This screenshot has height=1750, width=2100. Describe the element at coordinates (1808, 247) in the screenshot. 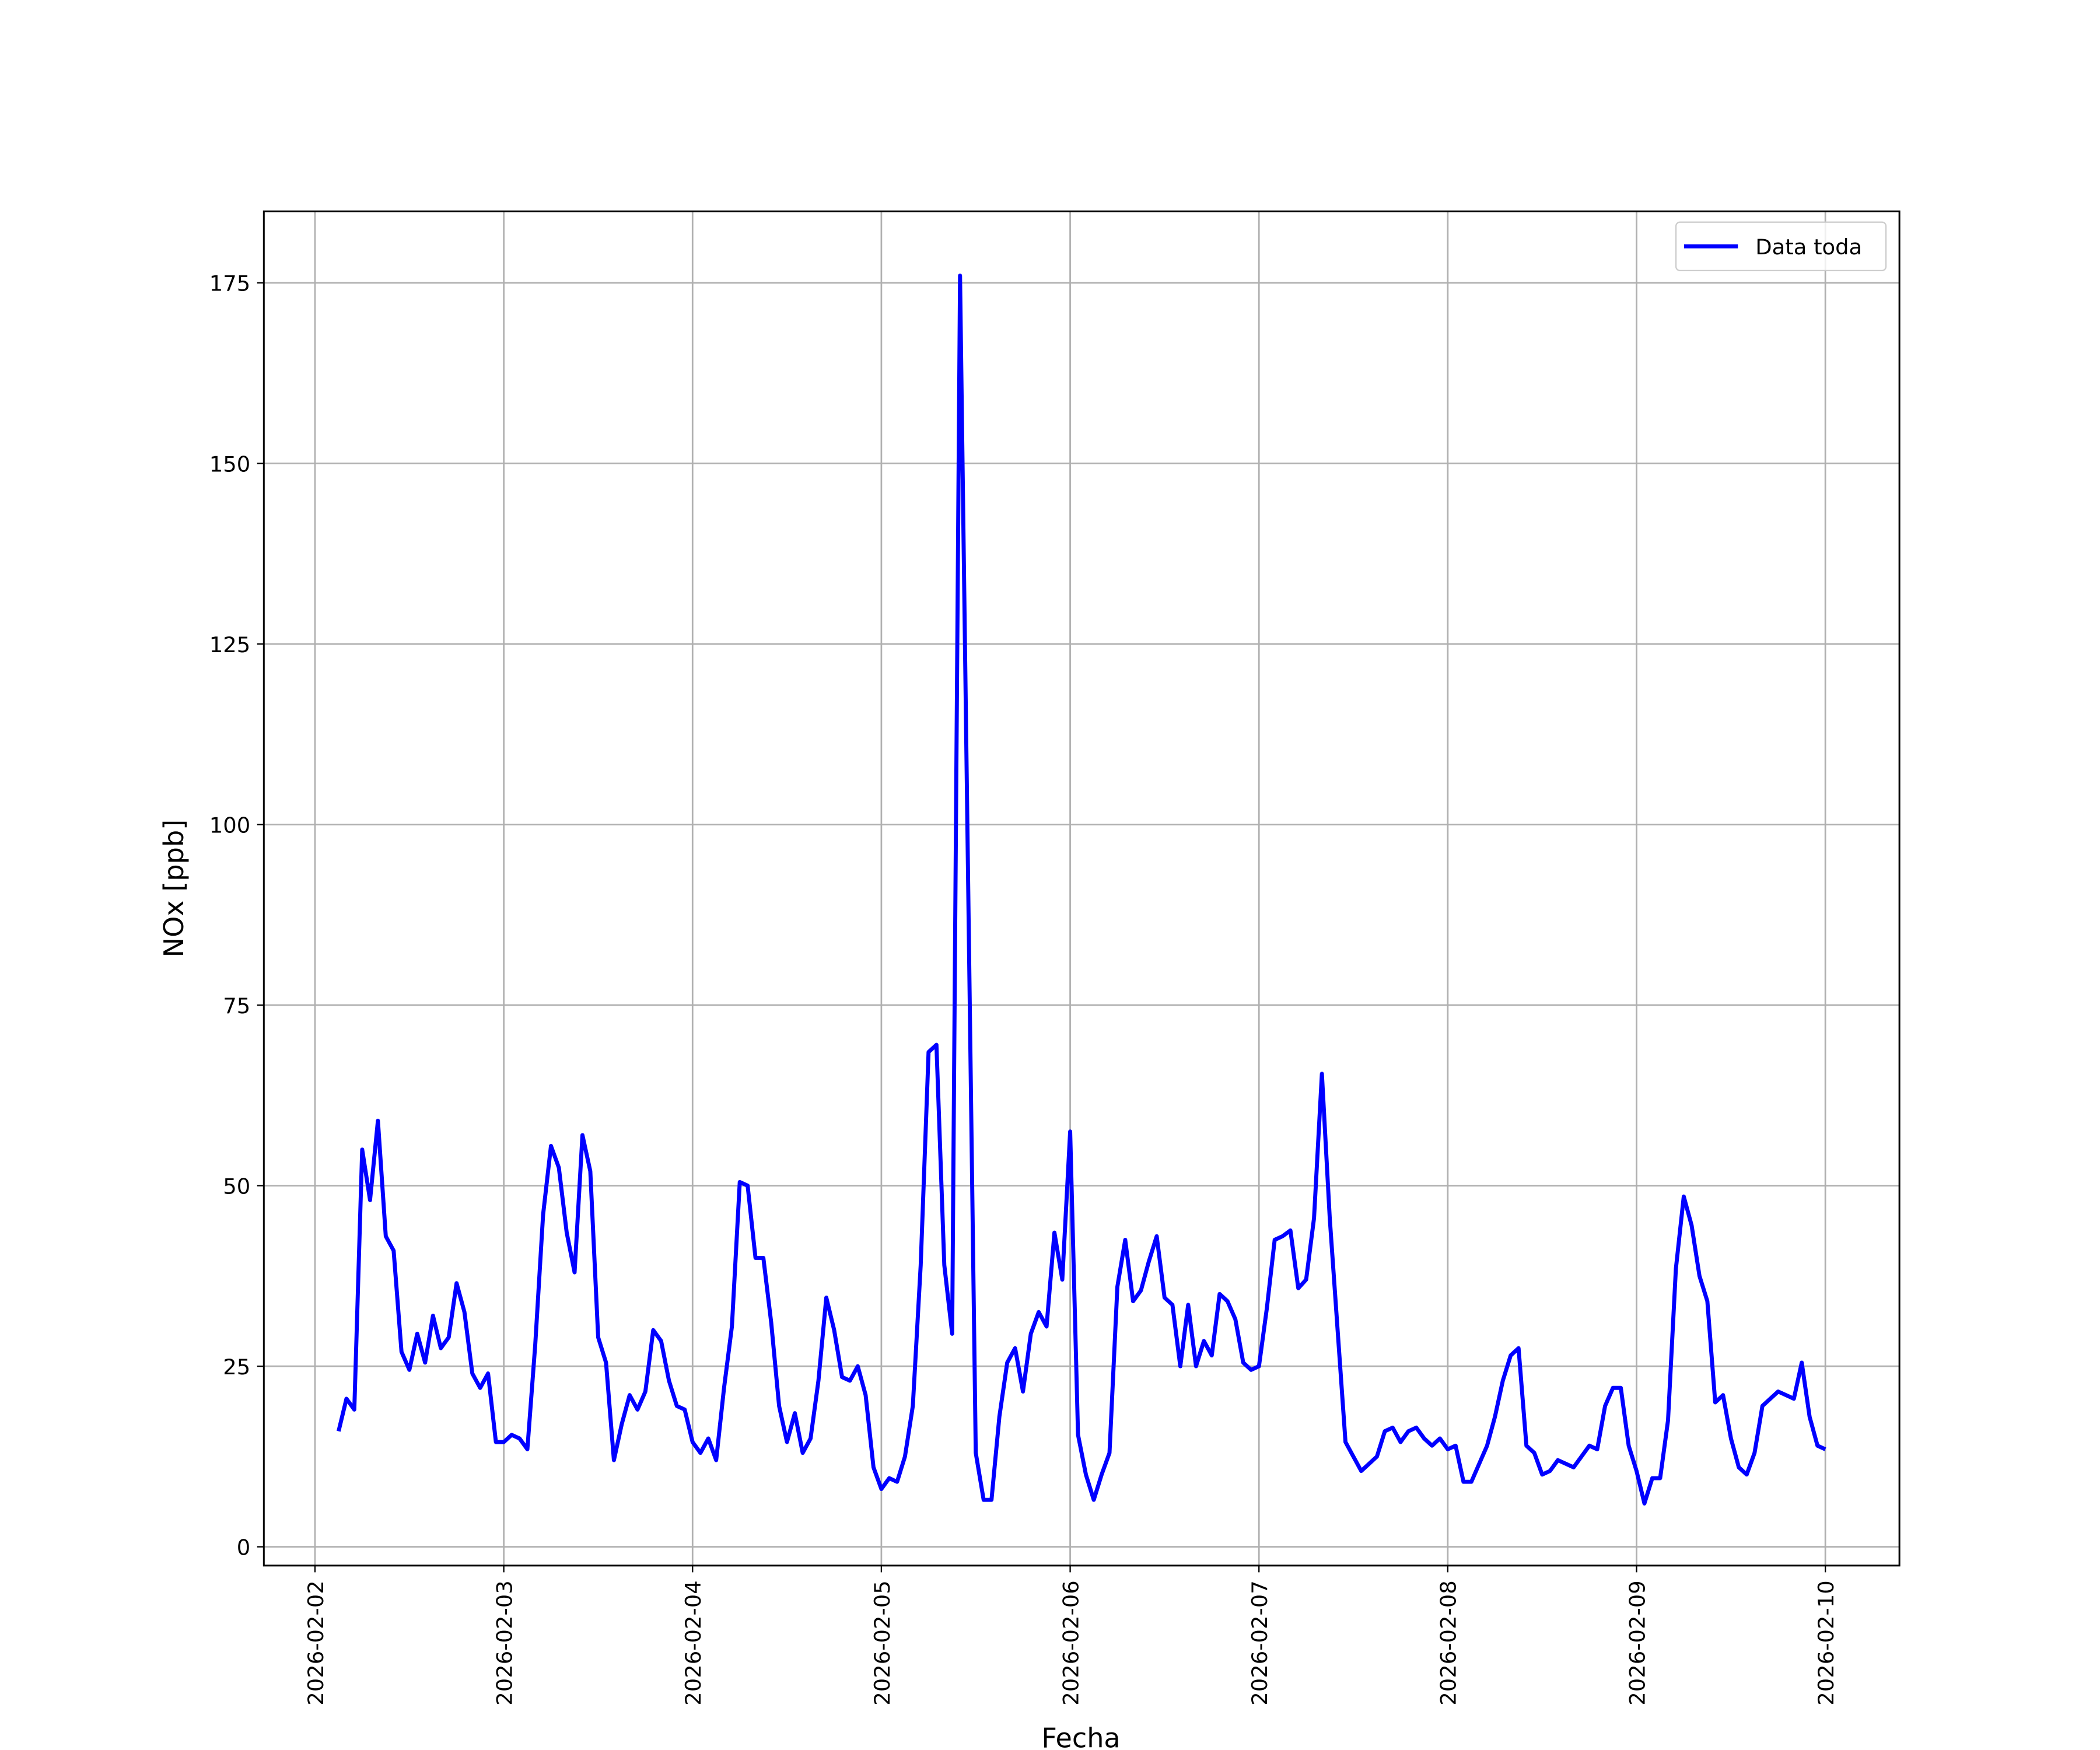

I see `legend-label: Data toda` at that location.